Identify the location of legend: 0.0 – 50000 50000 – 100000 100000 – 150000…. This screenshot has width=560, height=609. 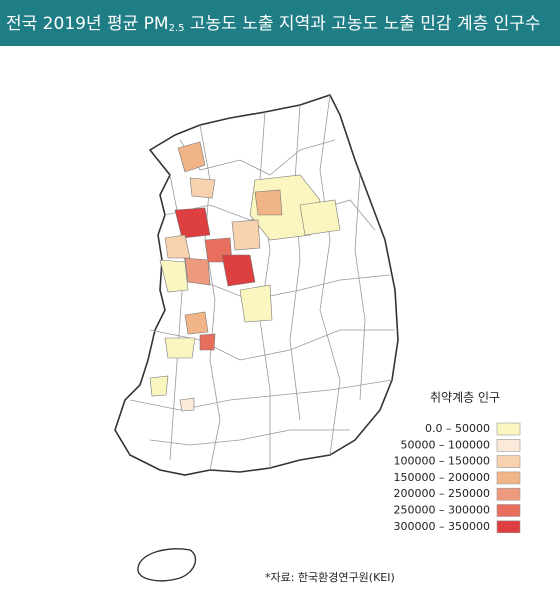
(457, 478).